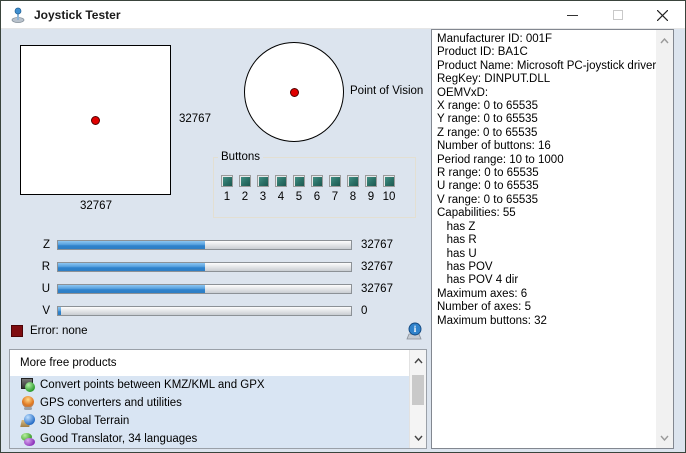 This screenshot has height=453, width=686. Describe the element at coordinates (18, 15) in the screenshot. I see `joystick-app-icon` at that location.